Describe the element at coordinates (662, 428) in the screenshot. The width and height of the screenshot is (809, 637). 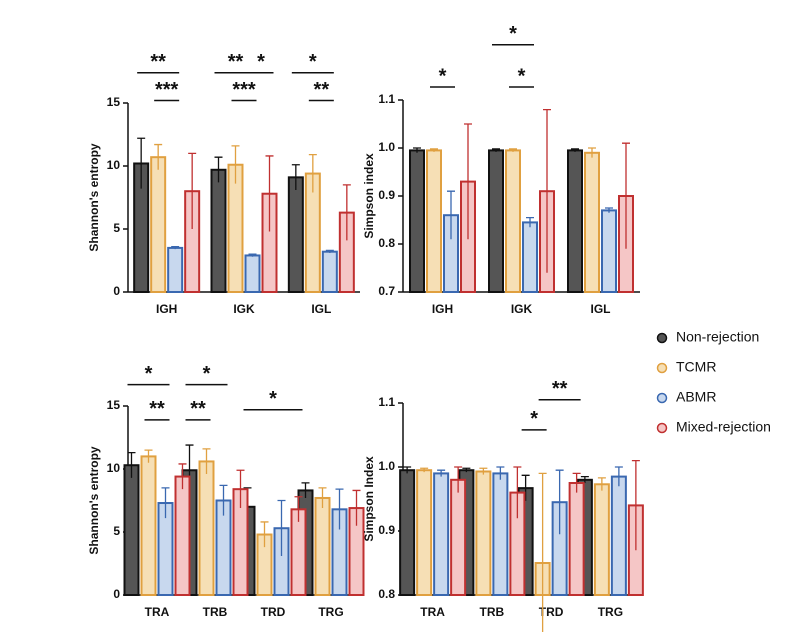
I see `legend-marker` at that location.